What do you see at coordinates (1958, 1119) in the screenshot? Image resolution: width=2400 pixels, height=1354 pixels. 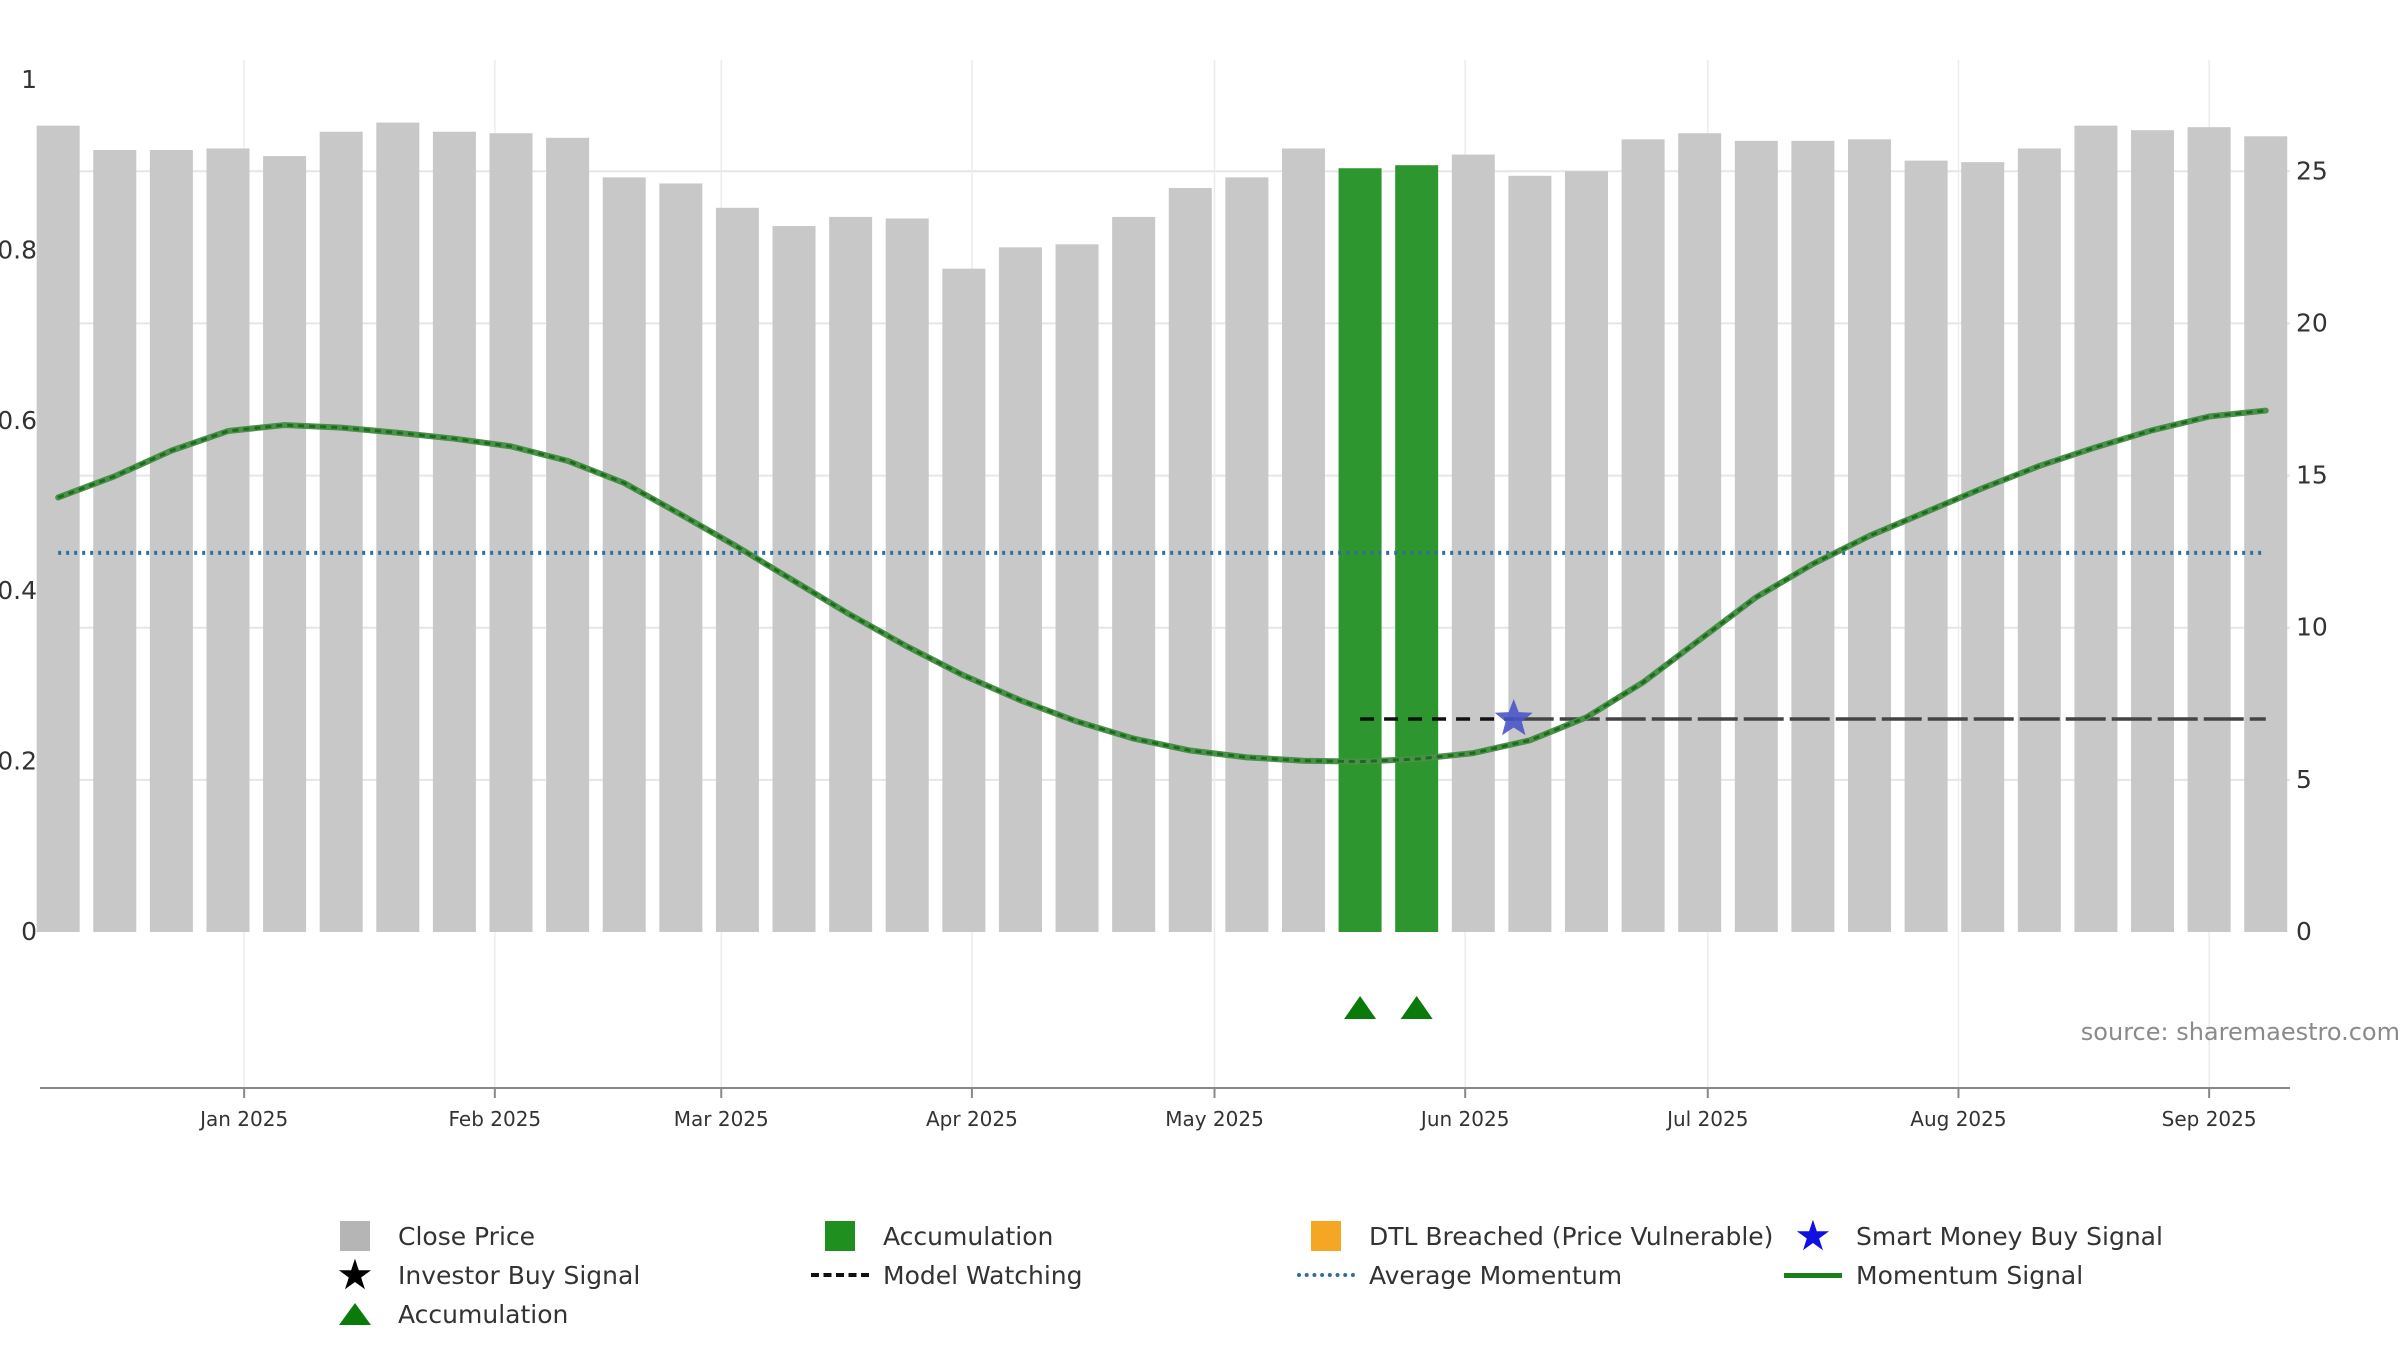 I see `x-tick-label: Aug 2025` at bounding box center [1958, 1119].